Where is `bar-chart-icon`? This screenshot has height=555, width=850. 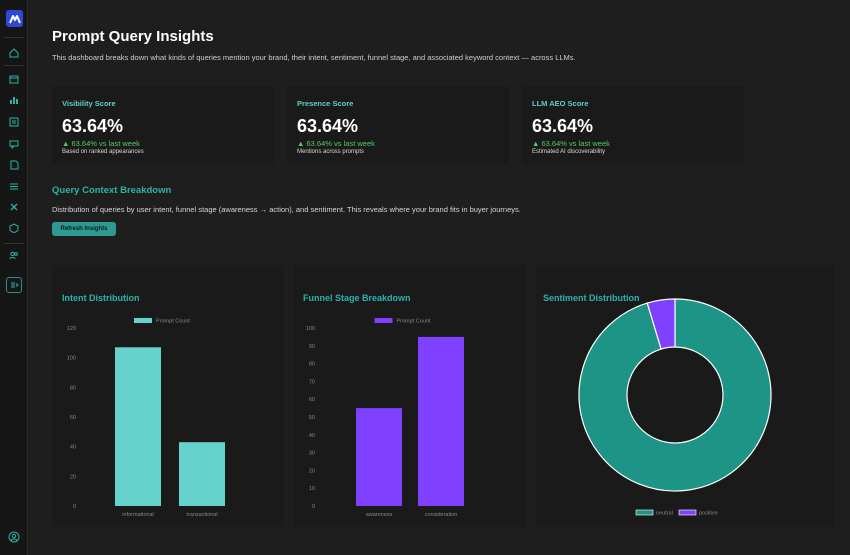 bar-chart-icon is located at coordinates (14, 100).